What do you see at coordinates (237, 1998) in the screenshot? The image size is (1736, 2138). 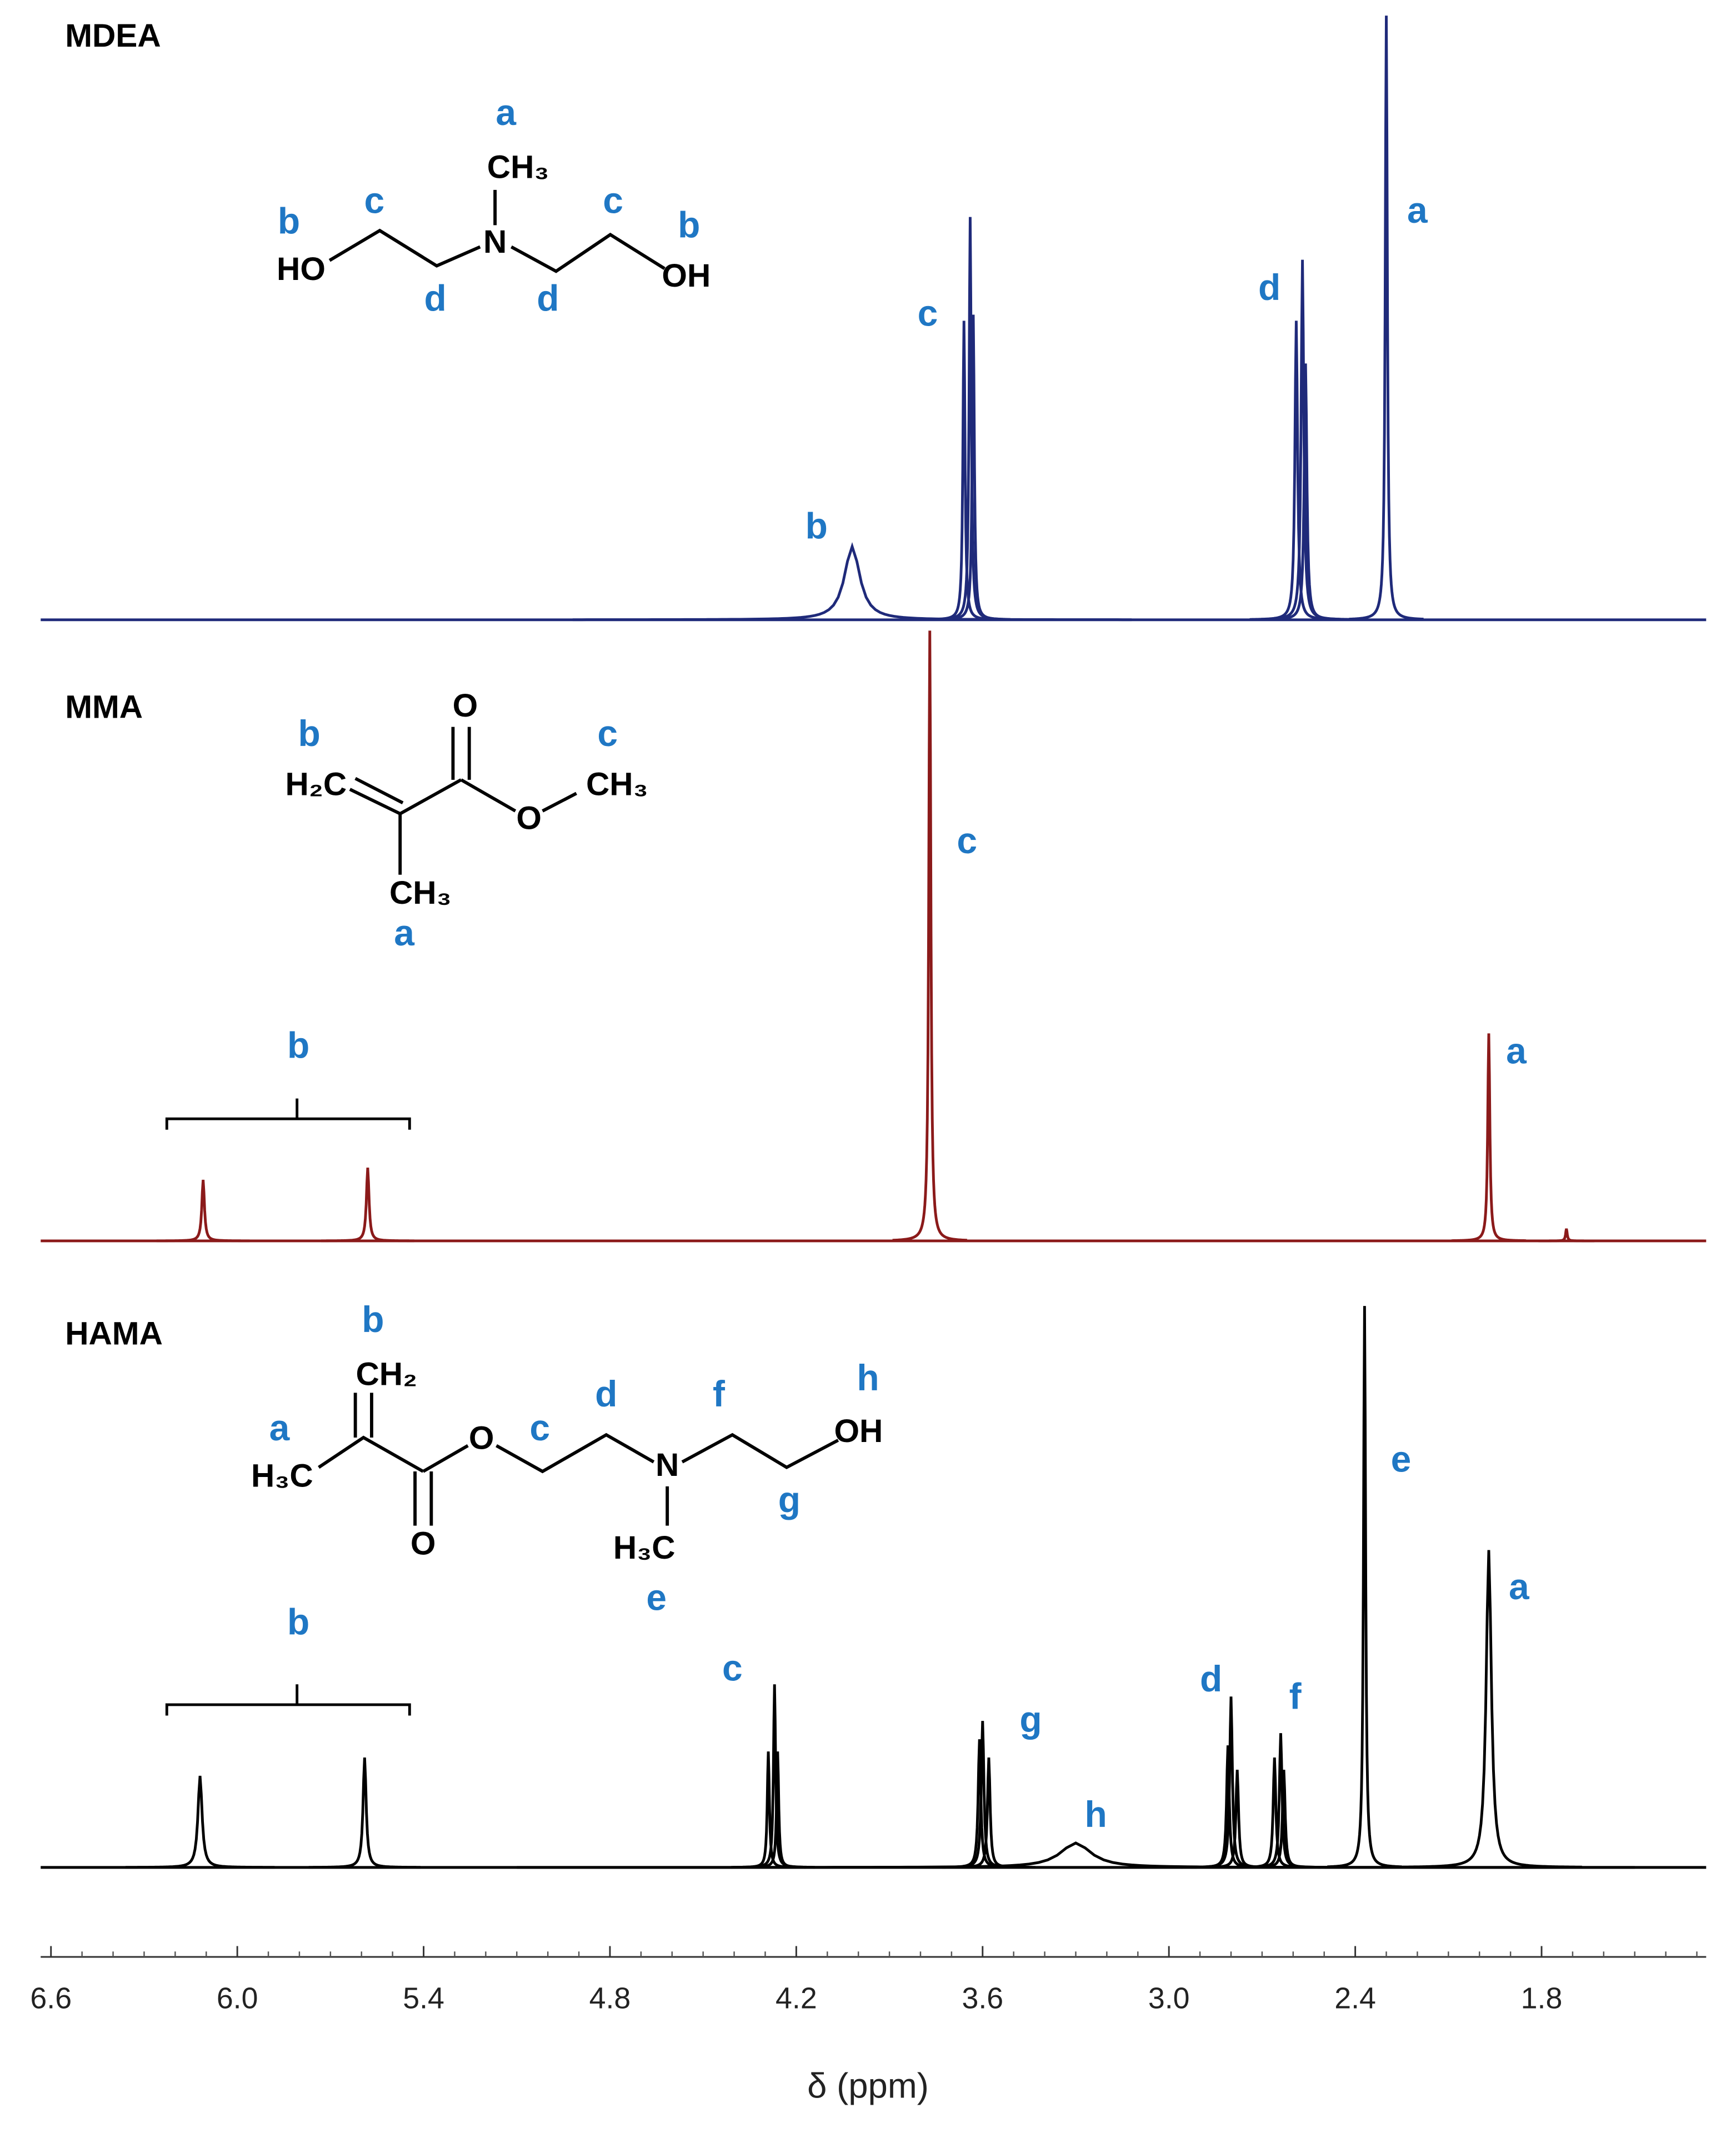 I see `x-tick-label: 6.0` at bounding box center [237, 1998].